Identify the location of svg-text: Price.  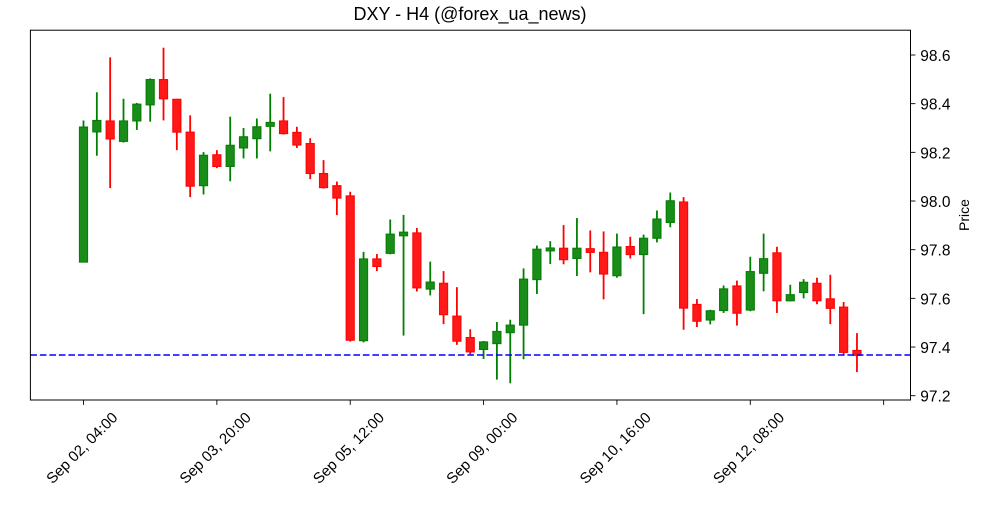
(964, 215).